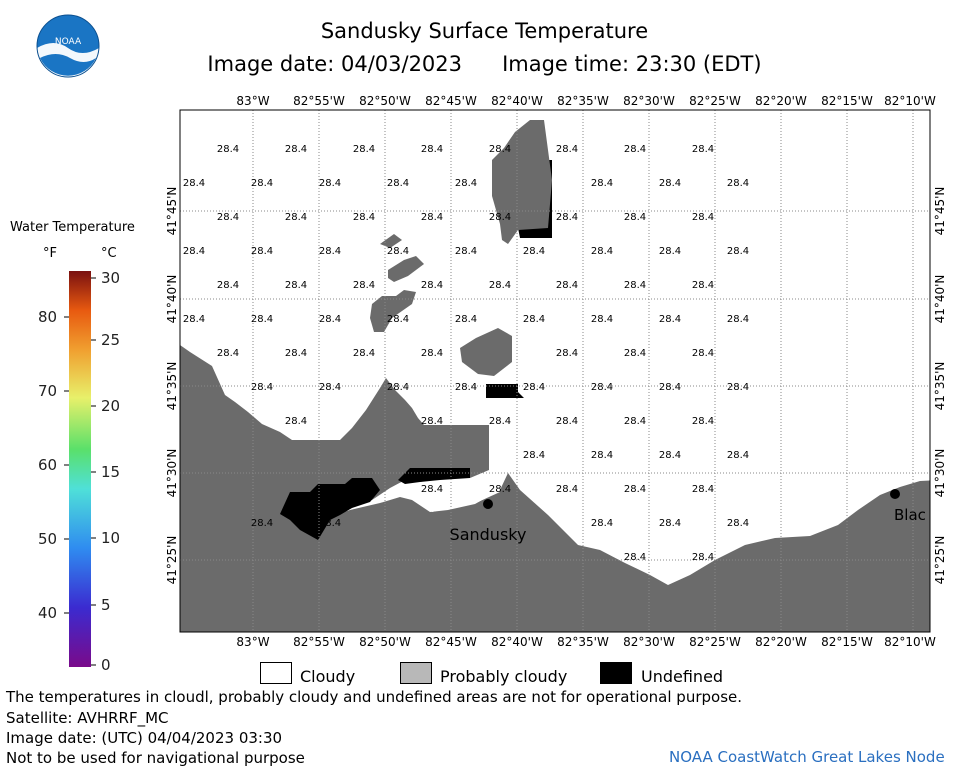  Describe the element at coordinates (72, 227) in the screenshot. I see `legend-title: Water Temperature` at that location.